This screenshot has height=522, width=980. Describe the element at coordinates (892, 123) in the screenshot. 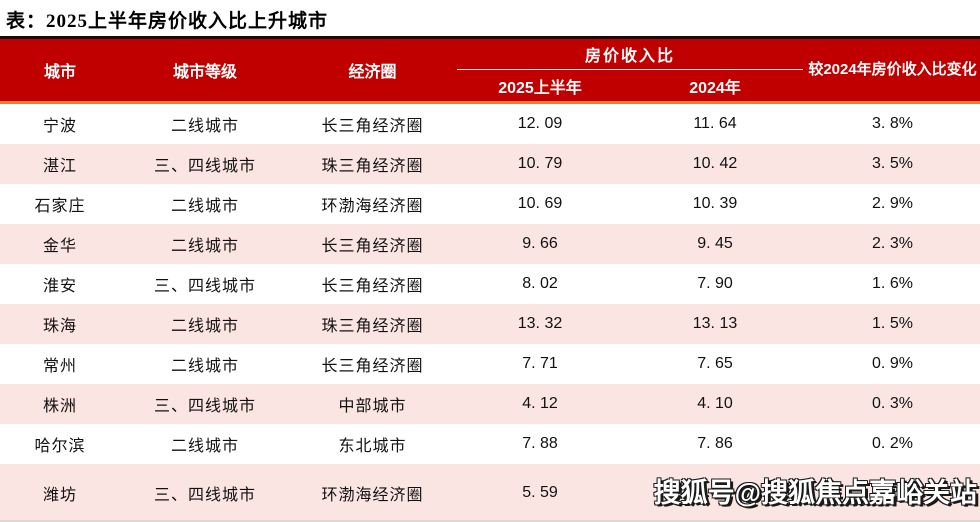

I see `cell-change: 3. 8%` at that location.